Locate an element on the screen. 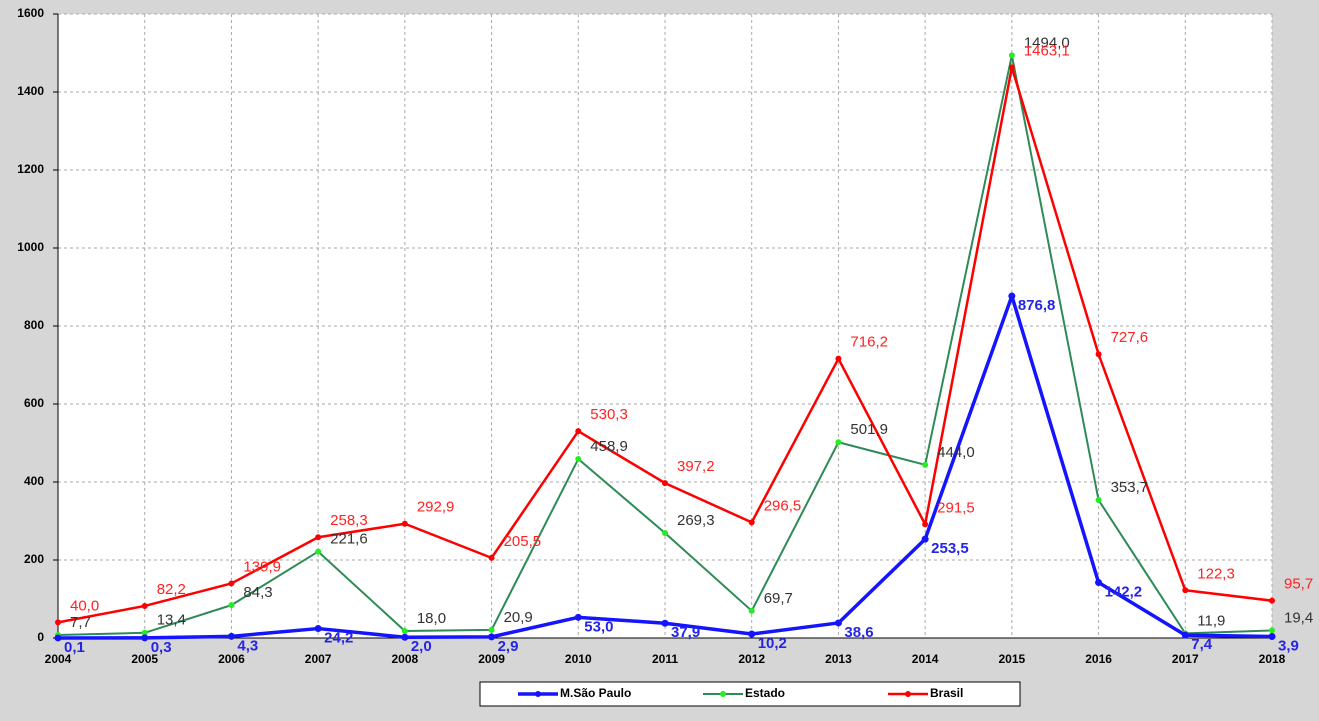 Image resolution: width=1319 pixels, height=721 pixels. value-label: 2,0 is located at coordinates (421, 646).